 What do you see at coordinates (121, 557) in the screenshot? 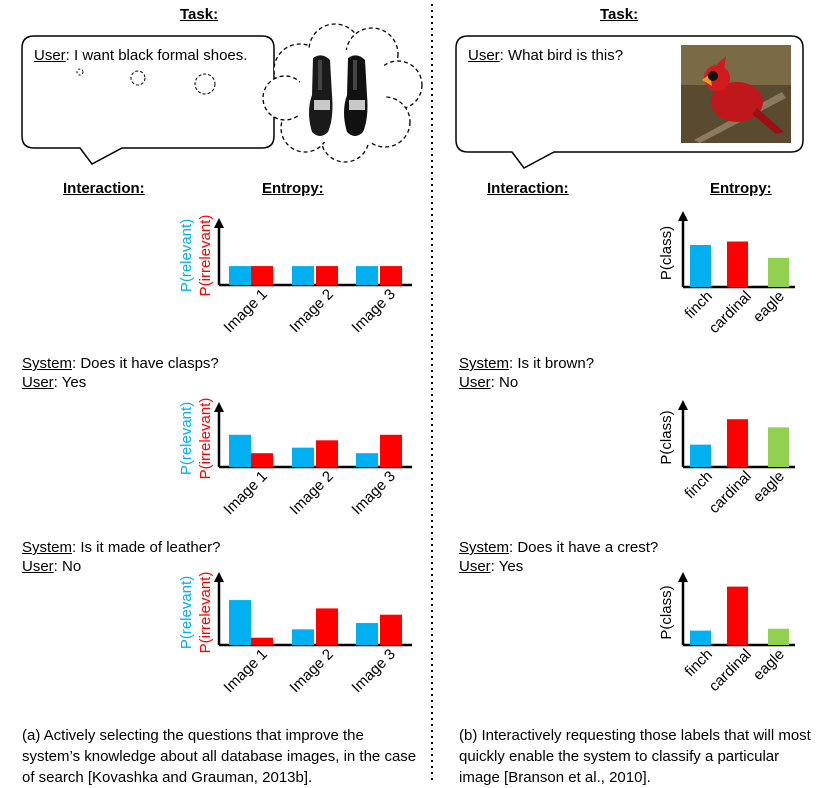
I see `left-dialogue-2: System: Is it made of leather? User: No` at bounding box center [121, 557].